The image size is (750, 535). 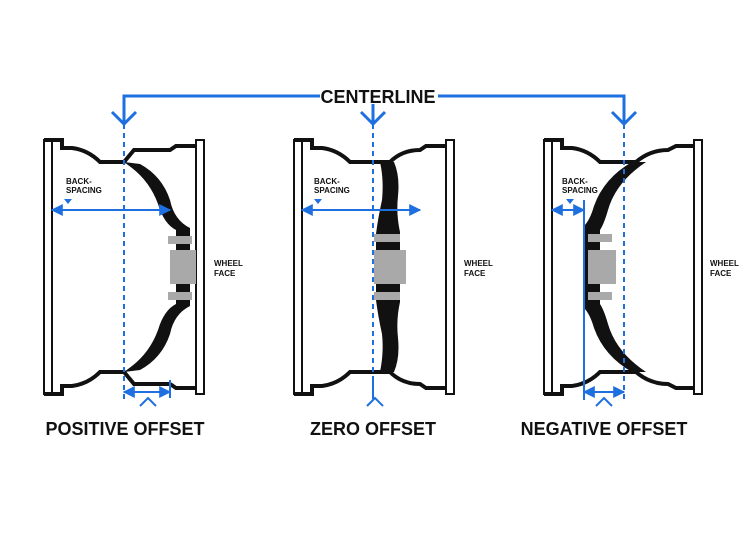 What do you see at coordinates (604, 429) in the screenshot?
I see `panel-caption: NEGATIVE OFFSET` at bounding box center [604, 429].